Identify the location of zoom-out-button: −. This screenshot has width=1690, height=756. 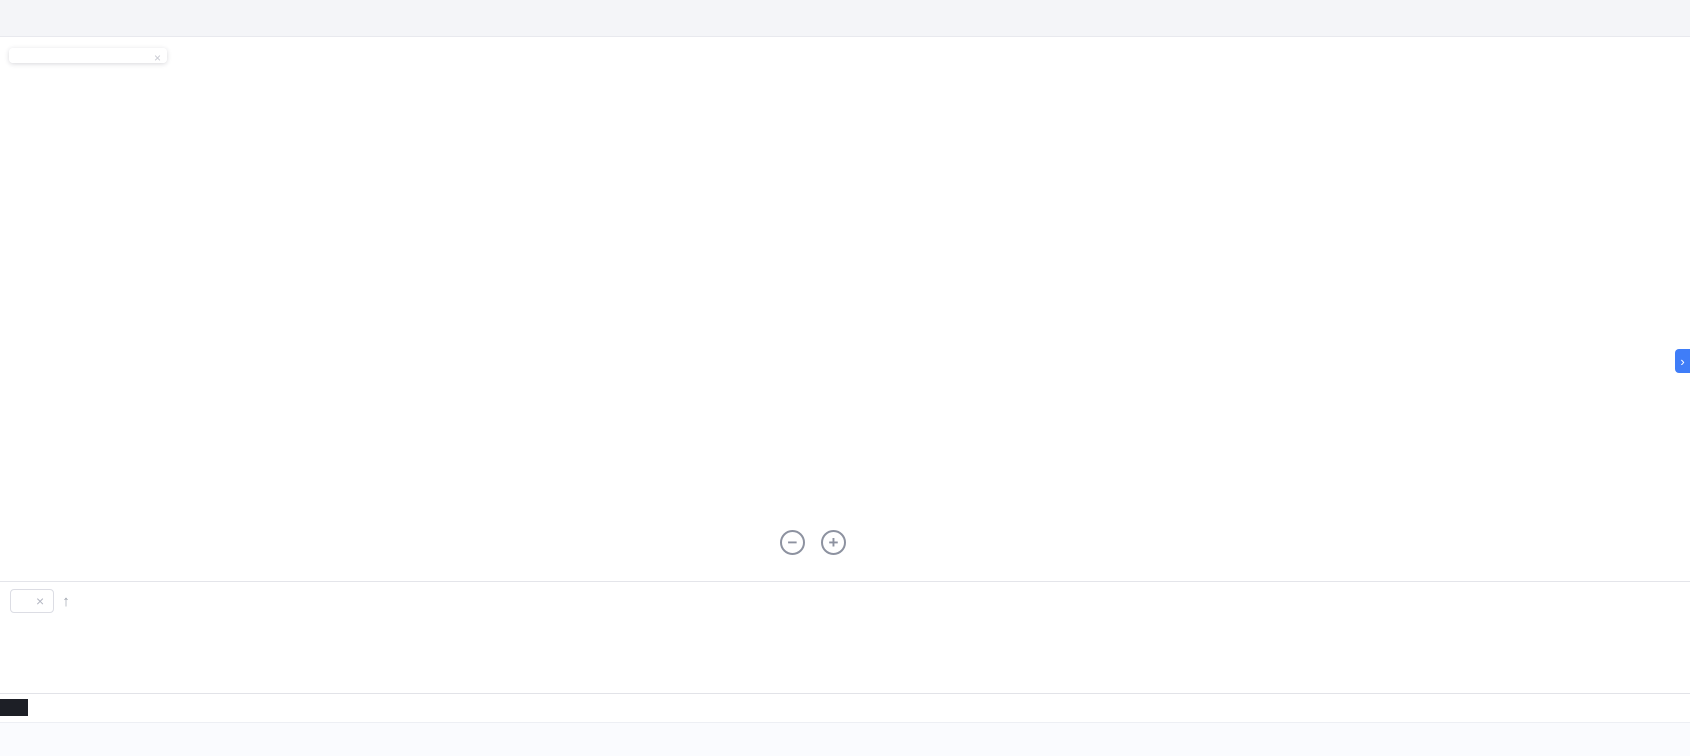
(792, 542).